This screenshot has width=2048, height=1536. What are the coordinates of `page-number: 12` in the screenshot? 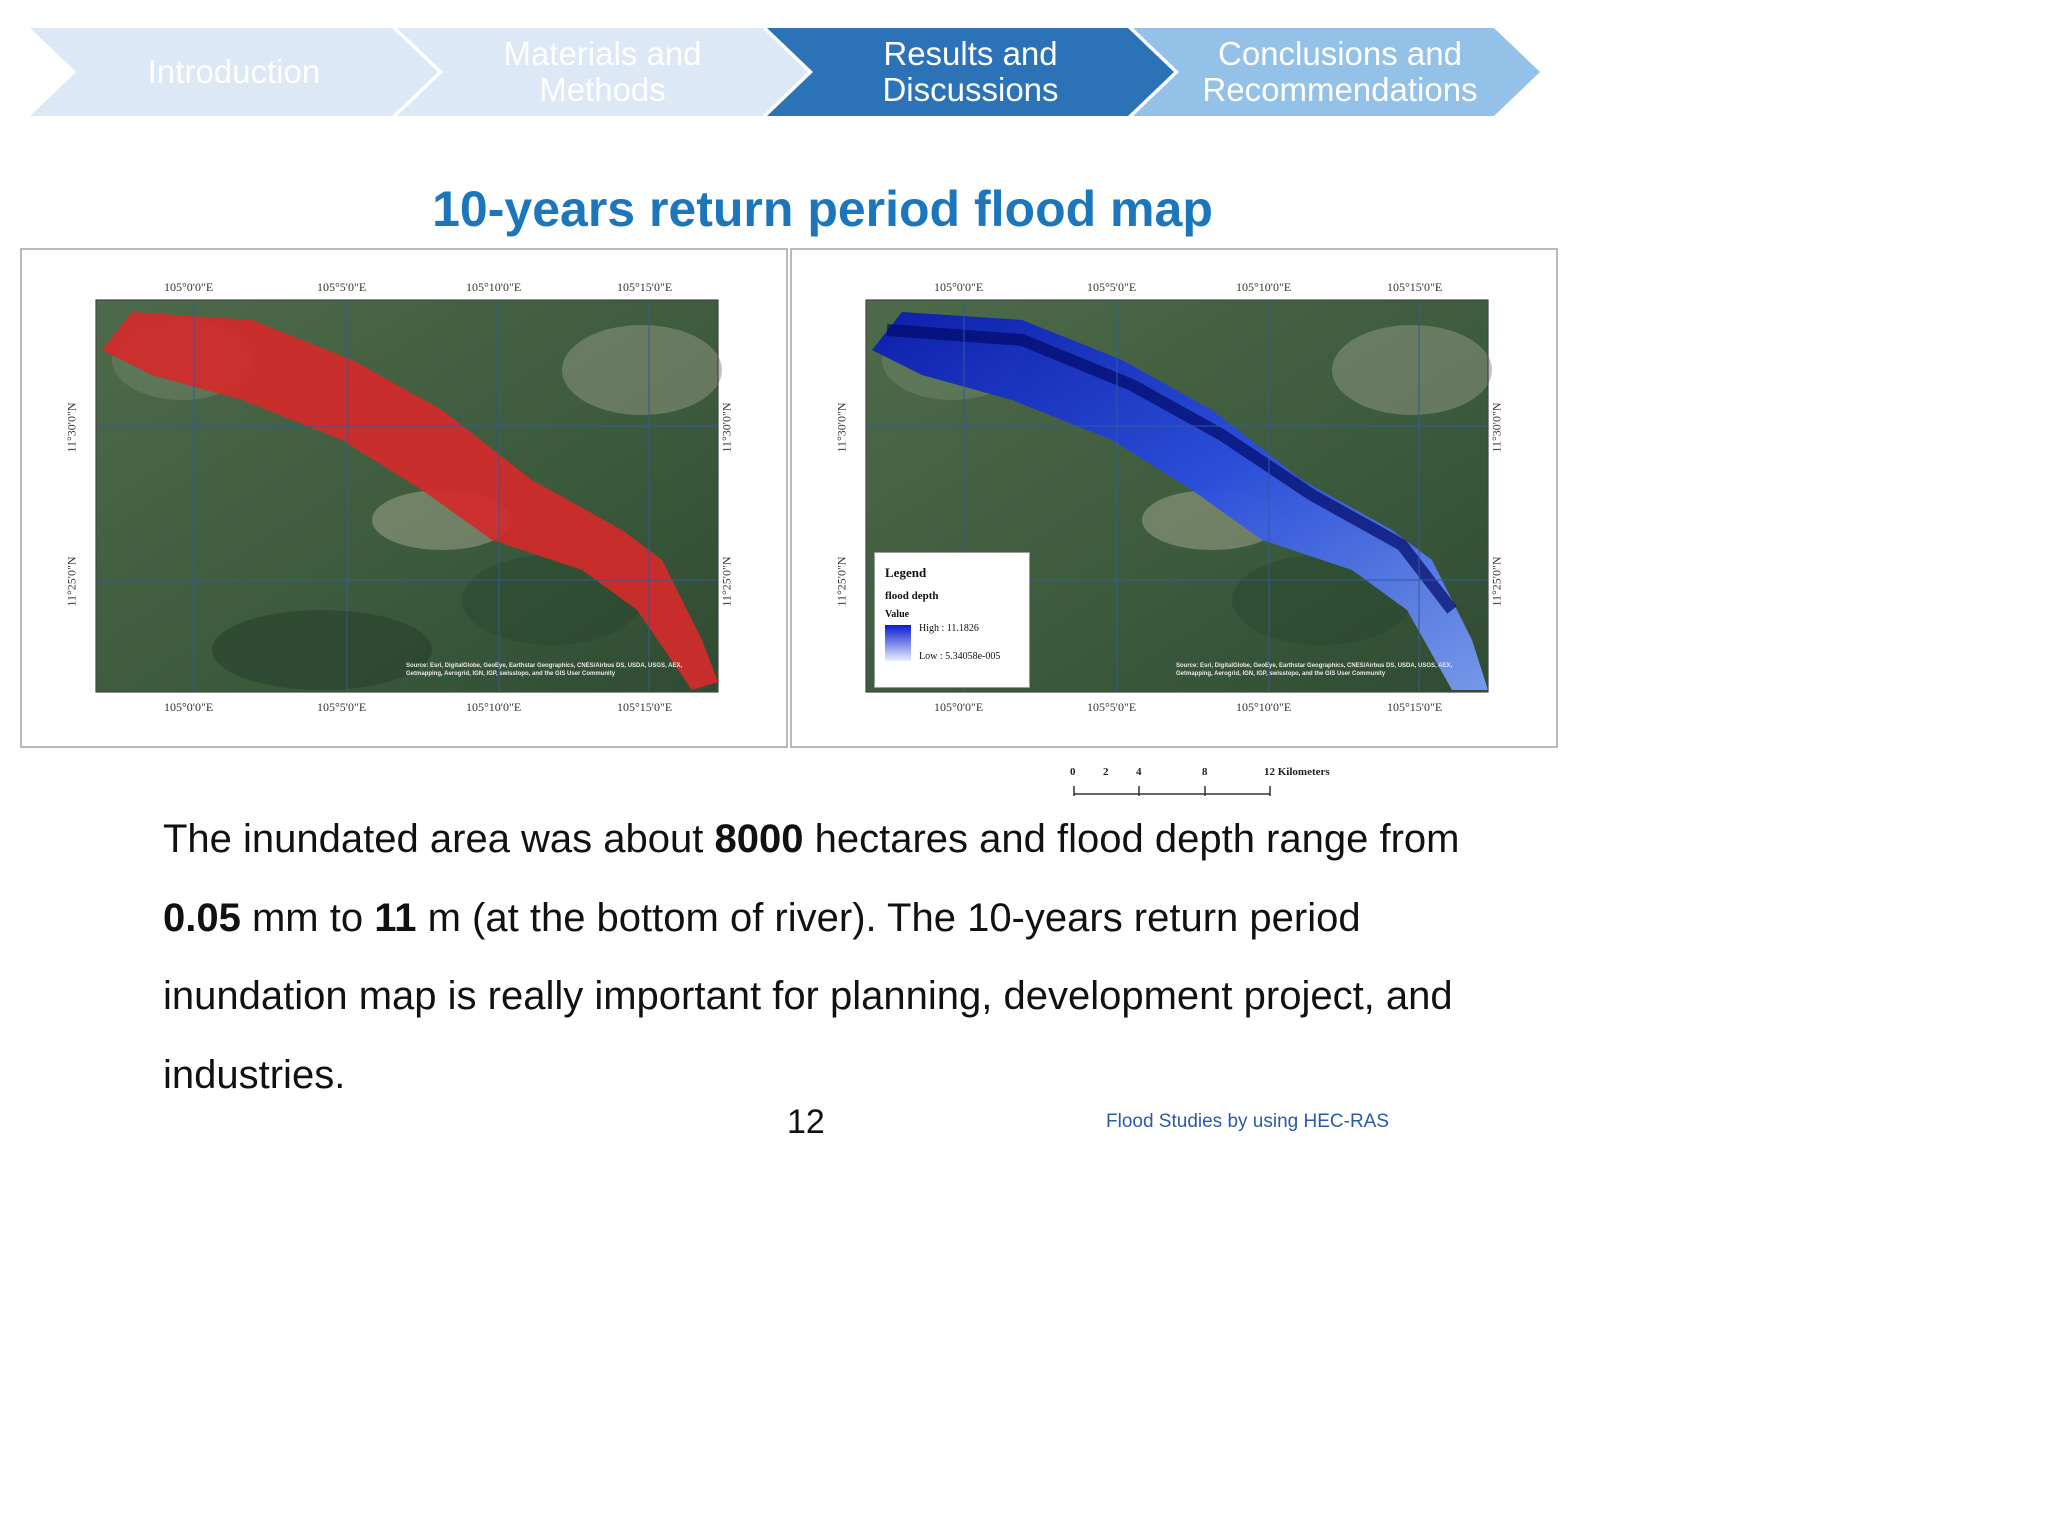 It's located at (806, 1122).